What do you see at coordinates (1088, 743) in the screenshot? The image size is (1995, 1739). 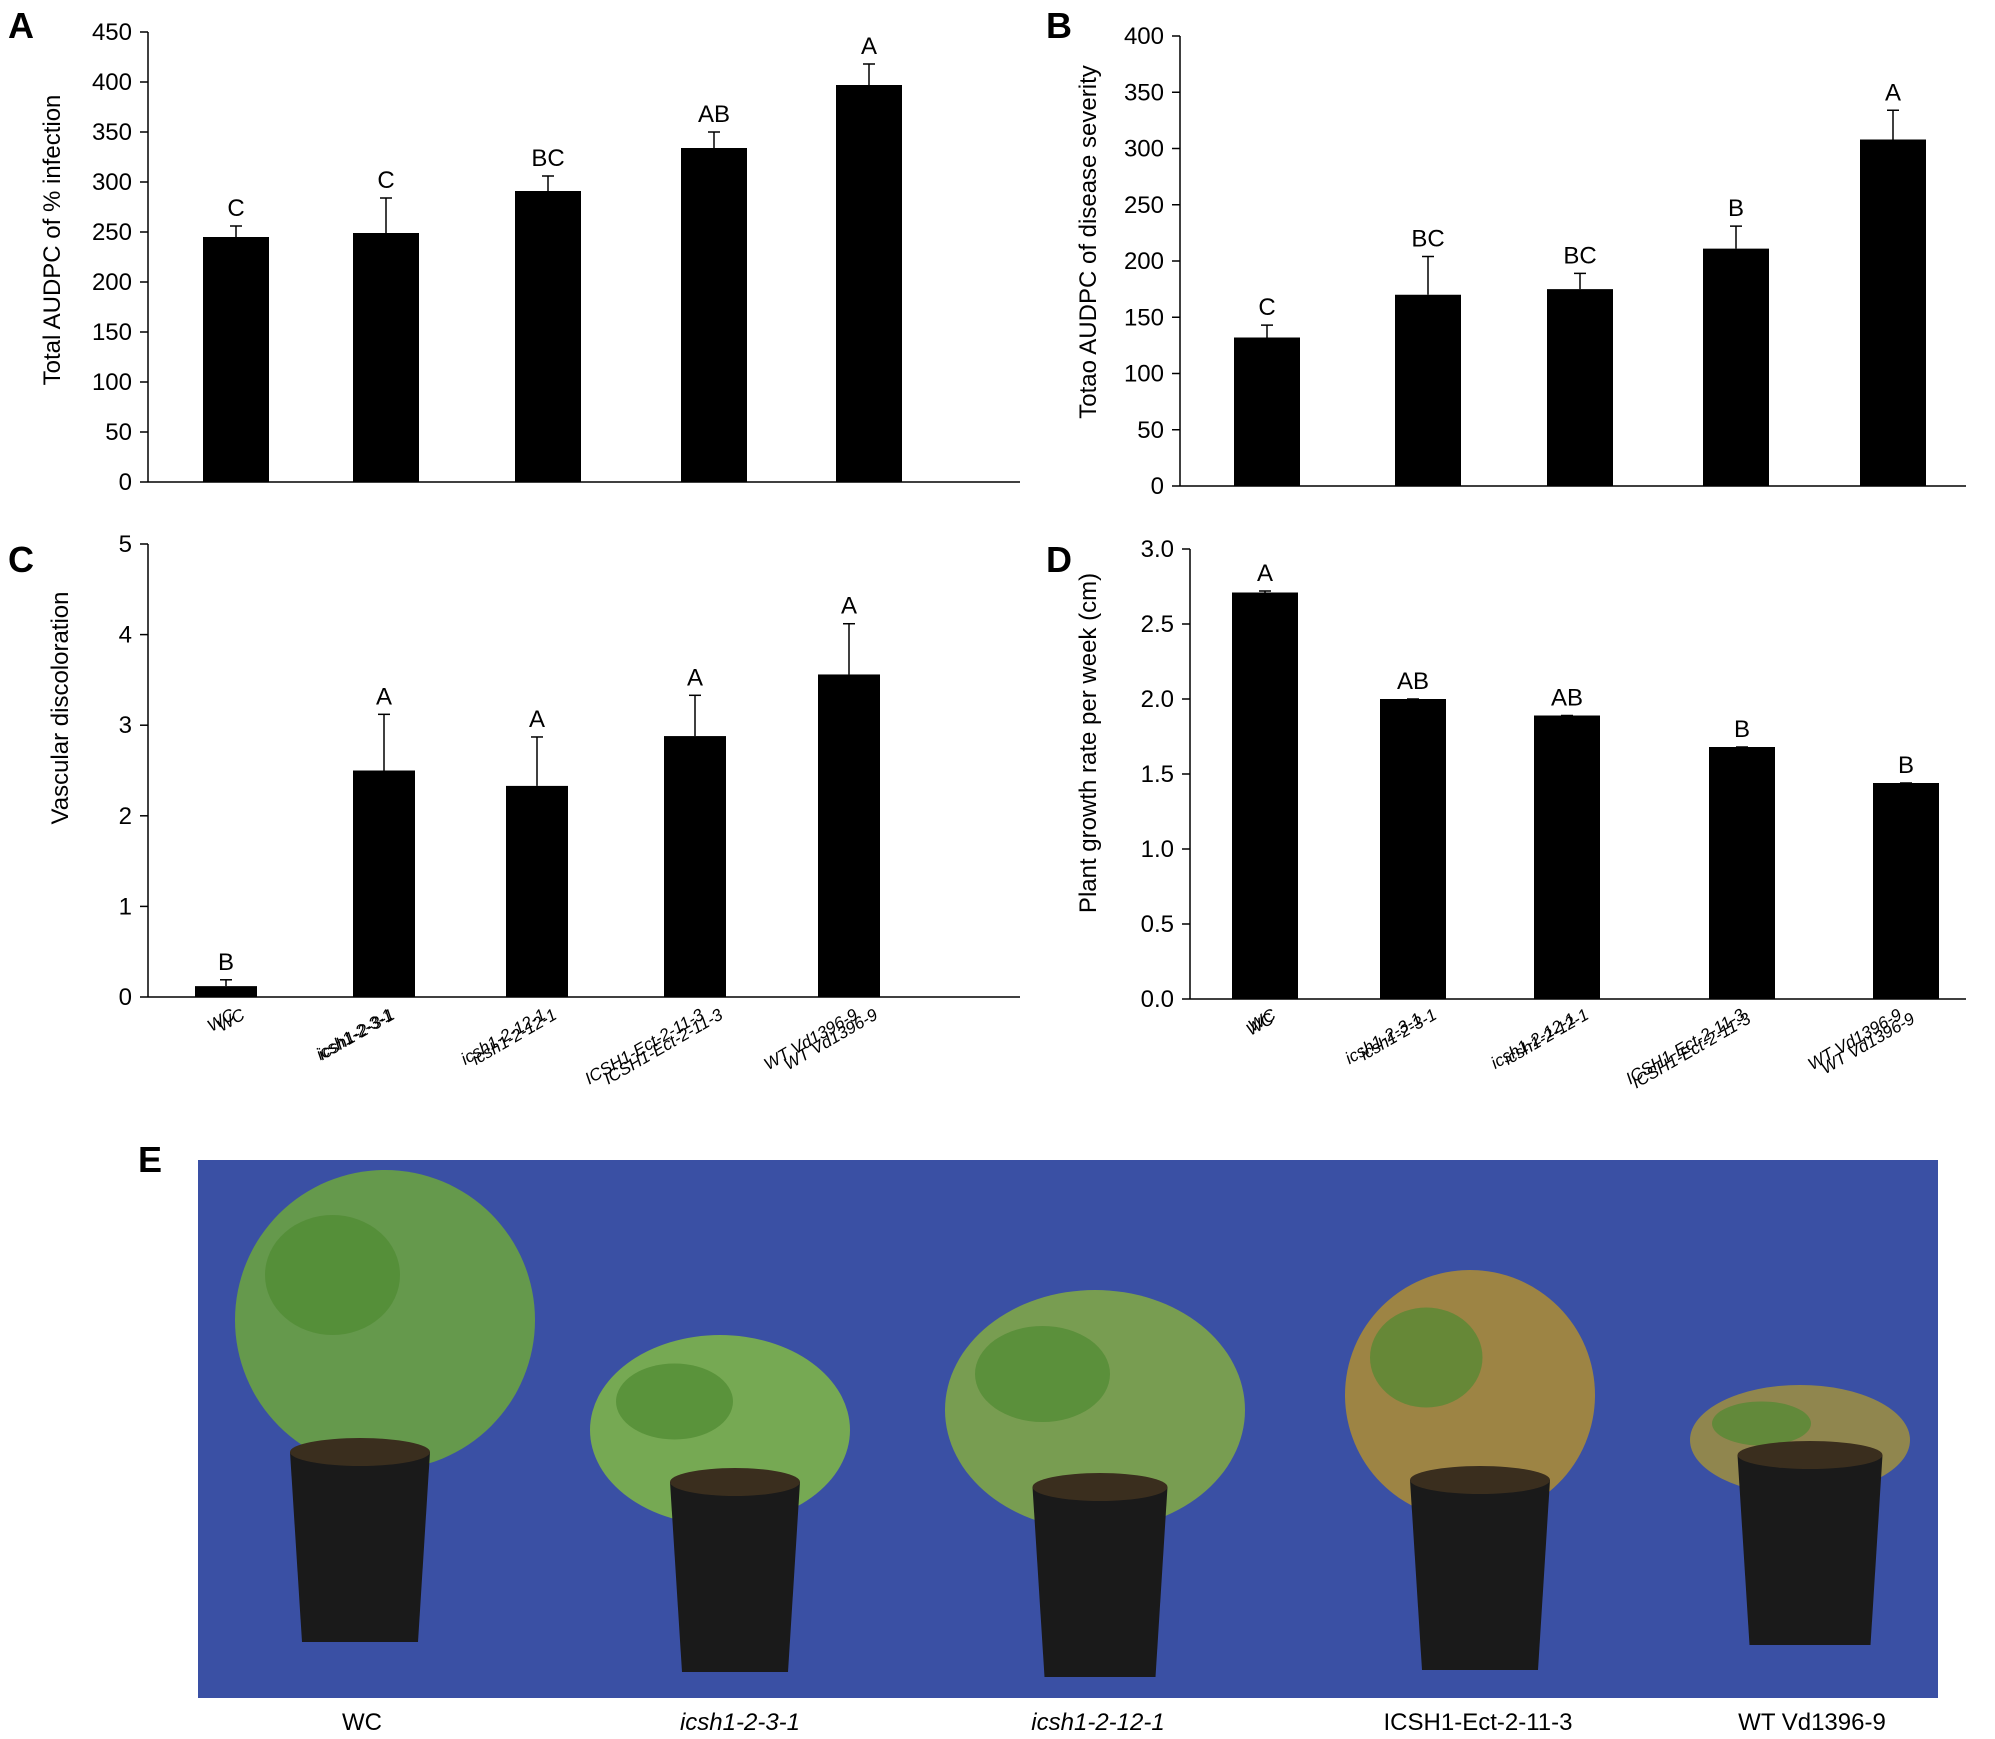 I see `panel-d-ylabel: Plant growth rate per week (cm)` at bounding box center [1088, 743].